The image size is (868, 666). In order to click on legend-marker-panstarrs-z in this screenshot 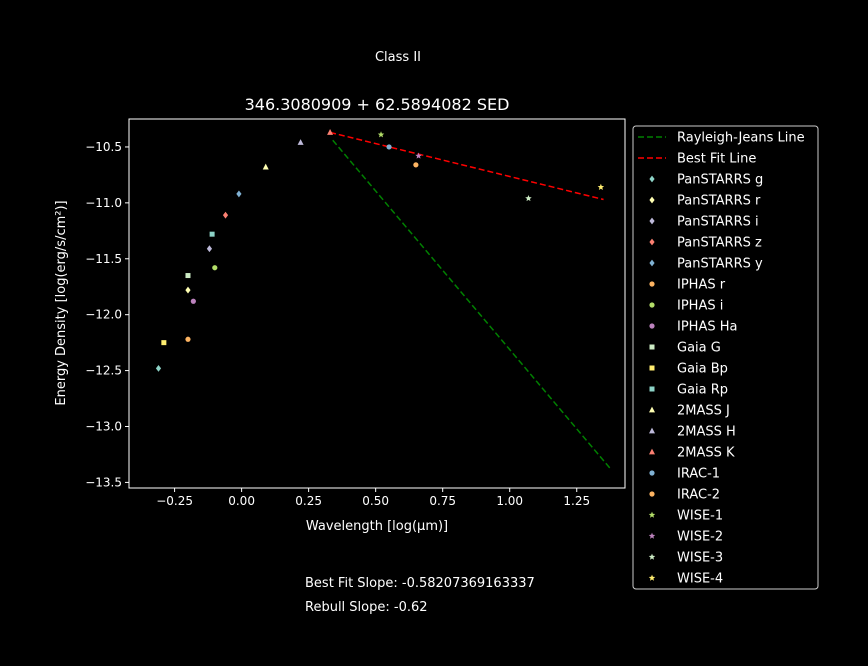, I will do `click(652, 242)`.